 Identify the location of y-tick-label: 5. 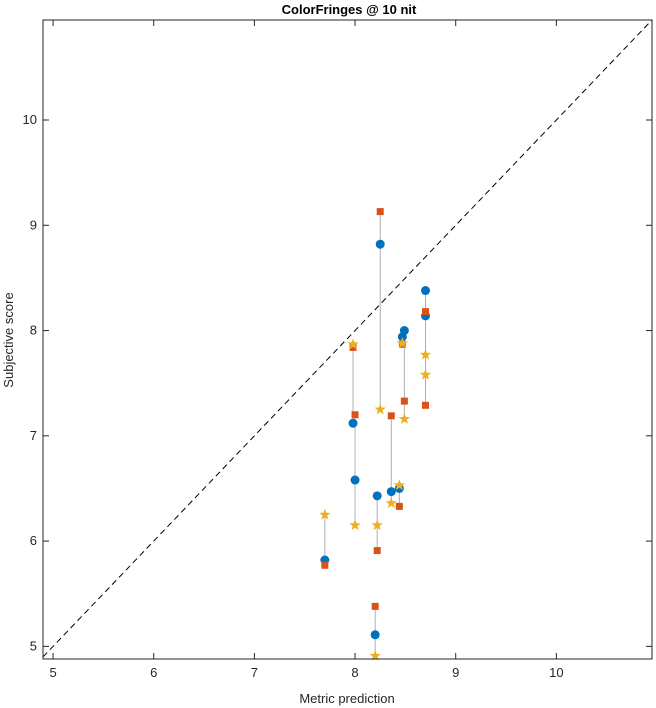
(33, 645).